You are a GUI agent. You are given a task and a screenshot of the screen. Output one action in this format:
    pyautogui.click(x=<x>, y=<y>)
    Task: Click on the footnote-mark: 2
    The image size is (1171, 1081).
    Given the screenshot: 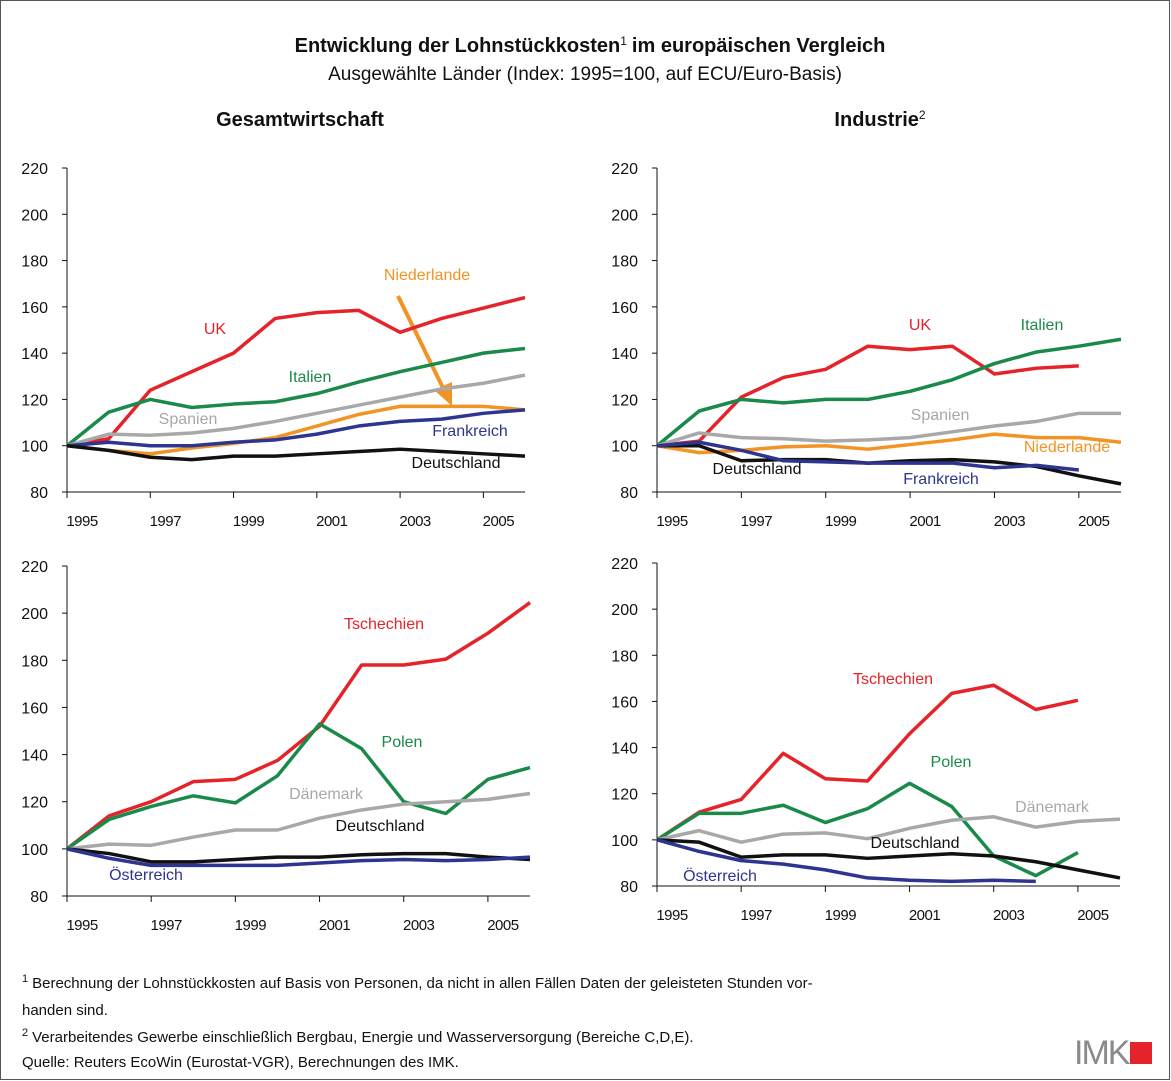 What is the action you would take?
    pyautogui.click(x=25, y=1033)
    